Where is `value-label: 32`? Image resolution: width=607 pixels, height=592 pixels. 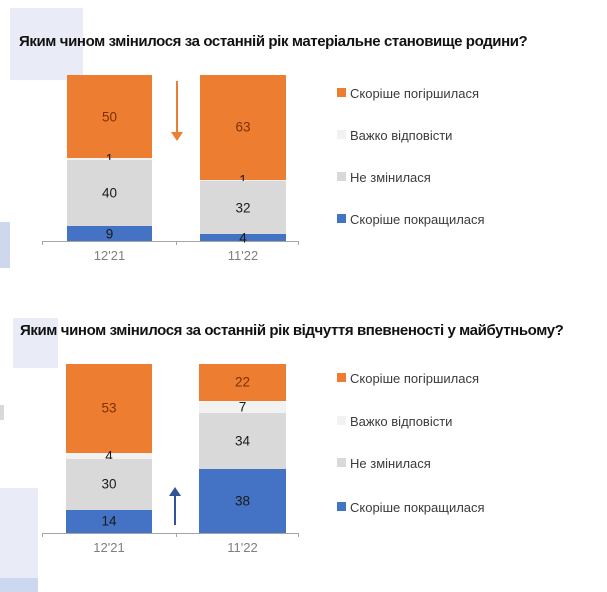 value-label: 32 is located at coordinates (243, 208).